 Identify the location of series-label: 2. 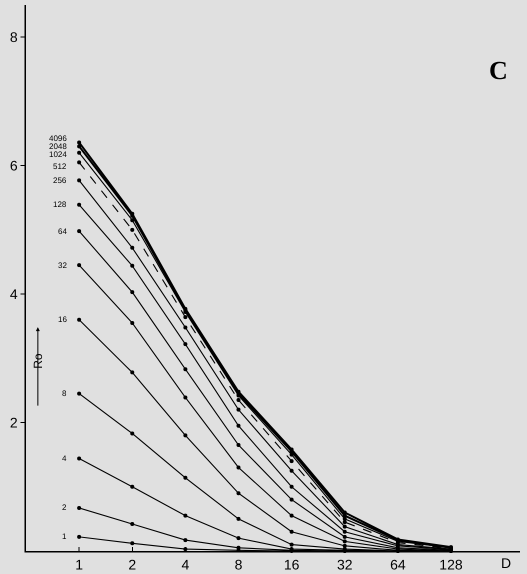
(64, 507).